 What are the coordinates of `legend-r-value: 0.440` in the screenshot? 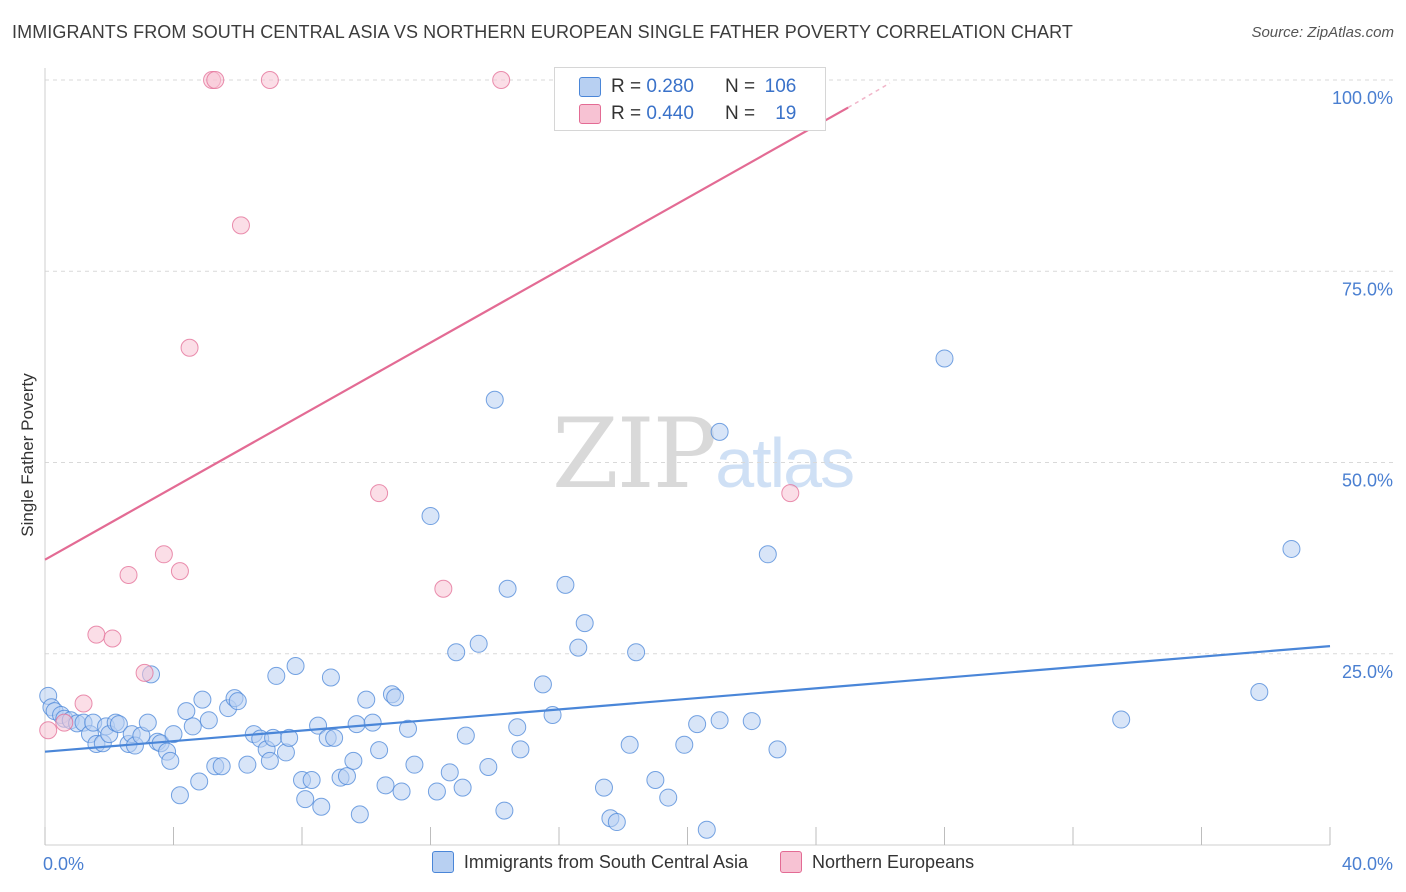 It's located at (670, 113).